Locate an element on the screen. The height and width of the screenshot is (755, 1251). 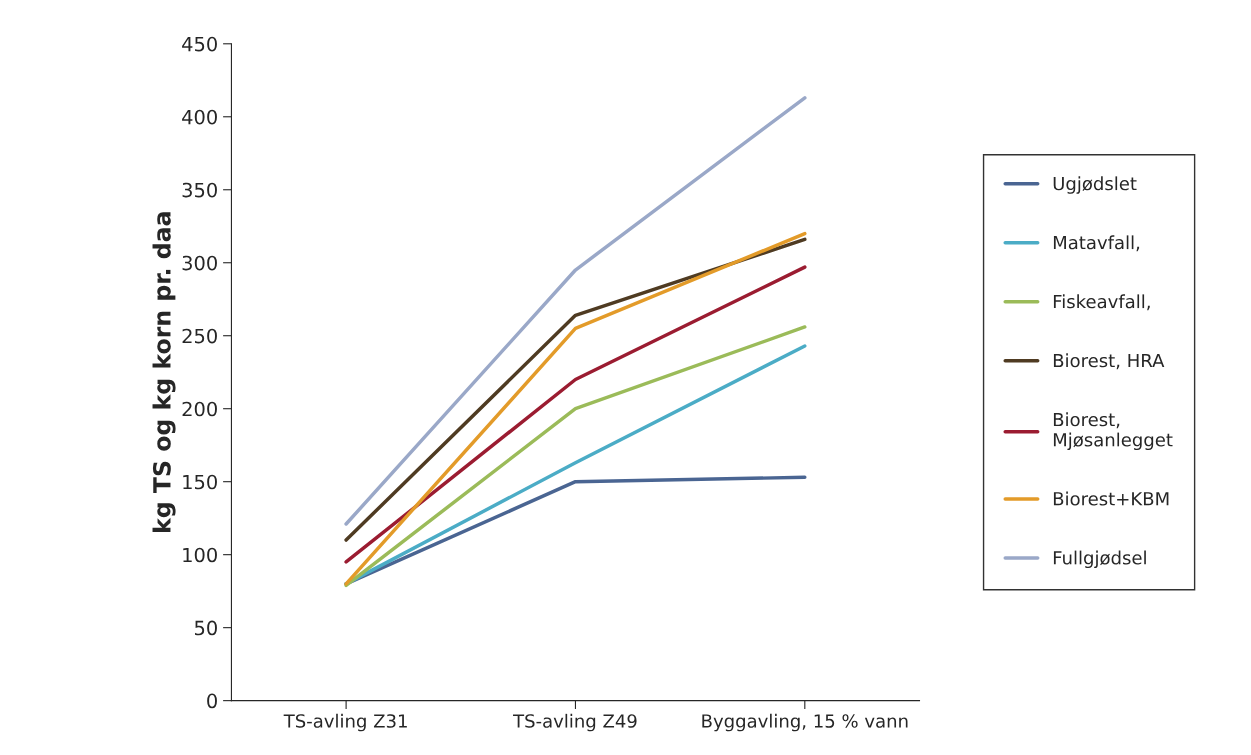
y-tick-label: 400 is located at coordinates (199, 117).